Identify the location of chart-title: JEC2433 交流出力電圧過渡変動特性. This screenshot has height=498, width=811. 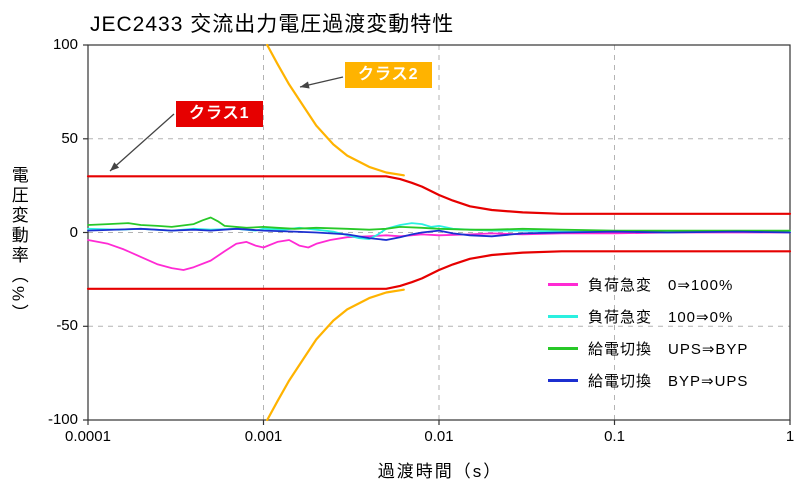
(272, 24).